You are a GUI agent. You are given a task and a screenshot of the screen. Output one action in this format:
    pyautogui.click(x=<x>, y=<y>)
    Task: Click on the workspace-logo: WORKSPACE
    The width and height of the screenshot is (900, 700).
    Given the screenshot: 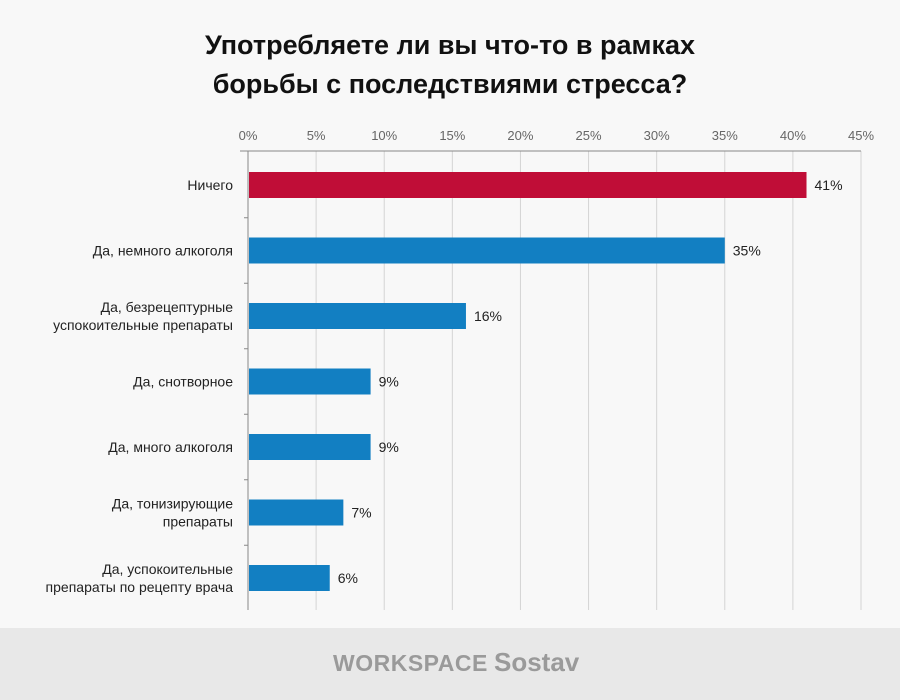 What is the action you would take?
    pyautogui.click(x=410, y=663)
    